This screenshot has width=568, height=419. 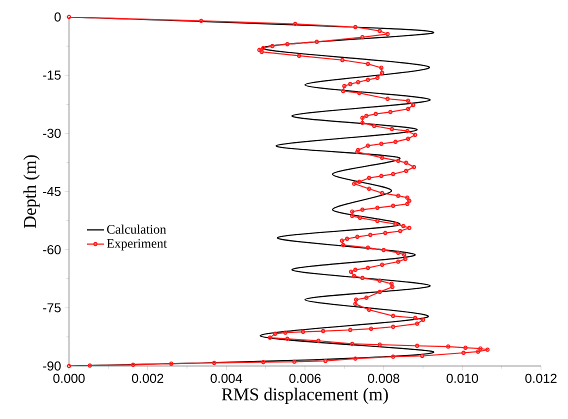 What do you see at coordinates (305, 396) in the screenshot?
I see `x-axis-title: RMS displacement (m)` at bounding box center [305, 396].